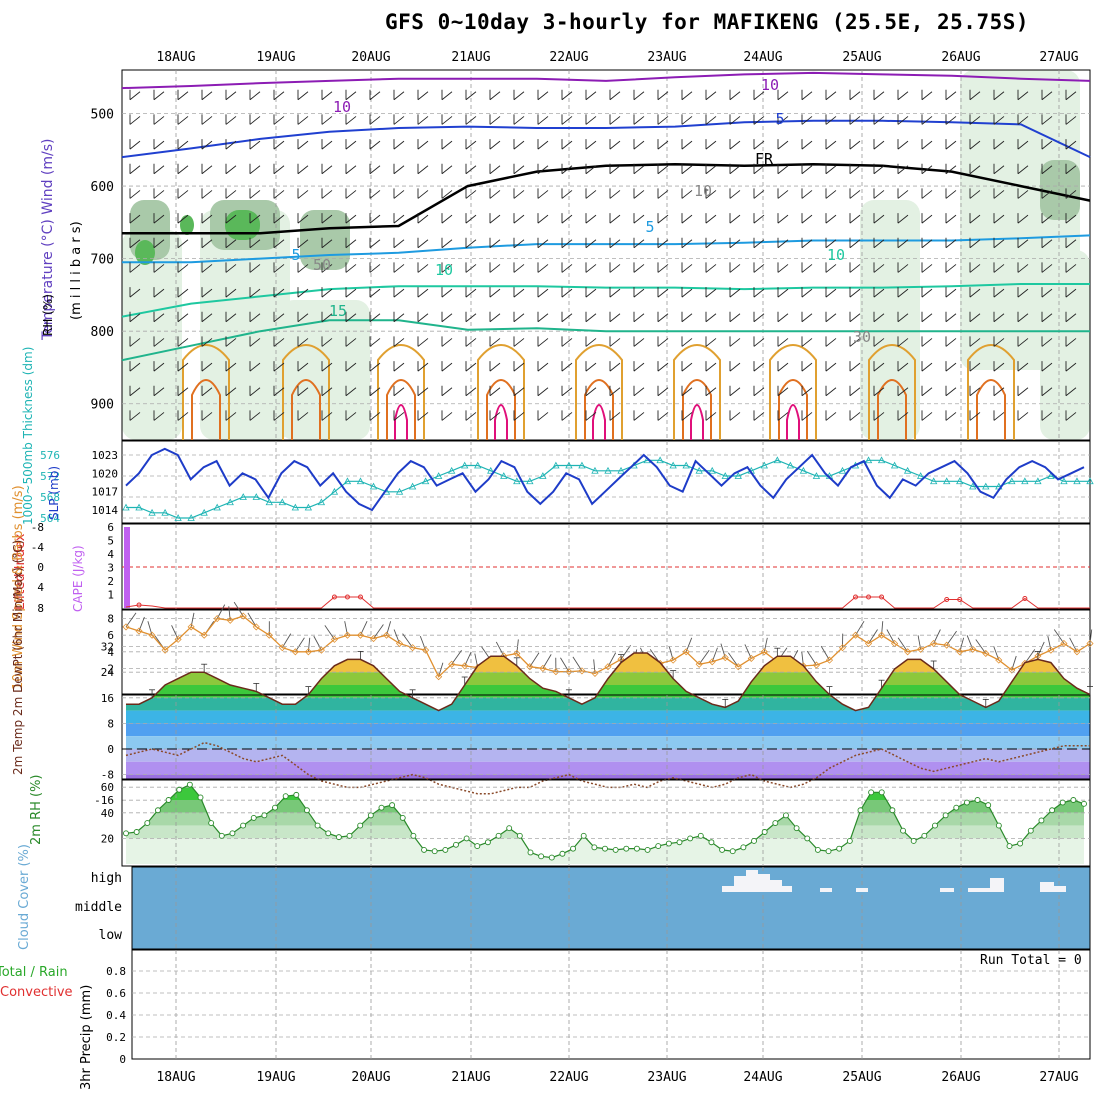 This screenshot has height=1100, width=1100. I want to click on rh-shading, so click(242, 225).